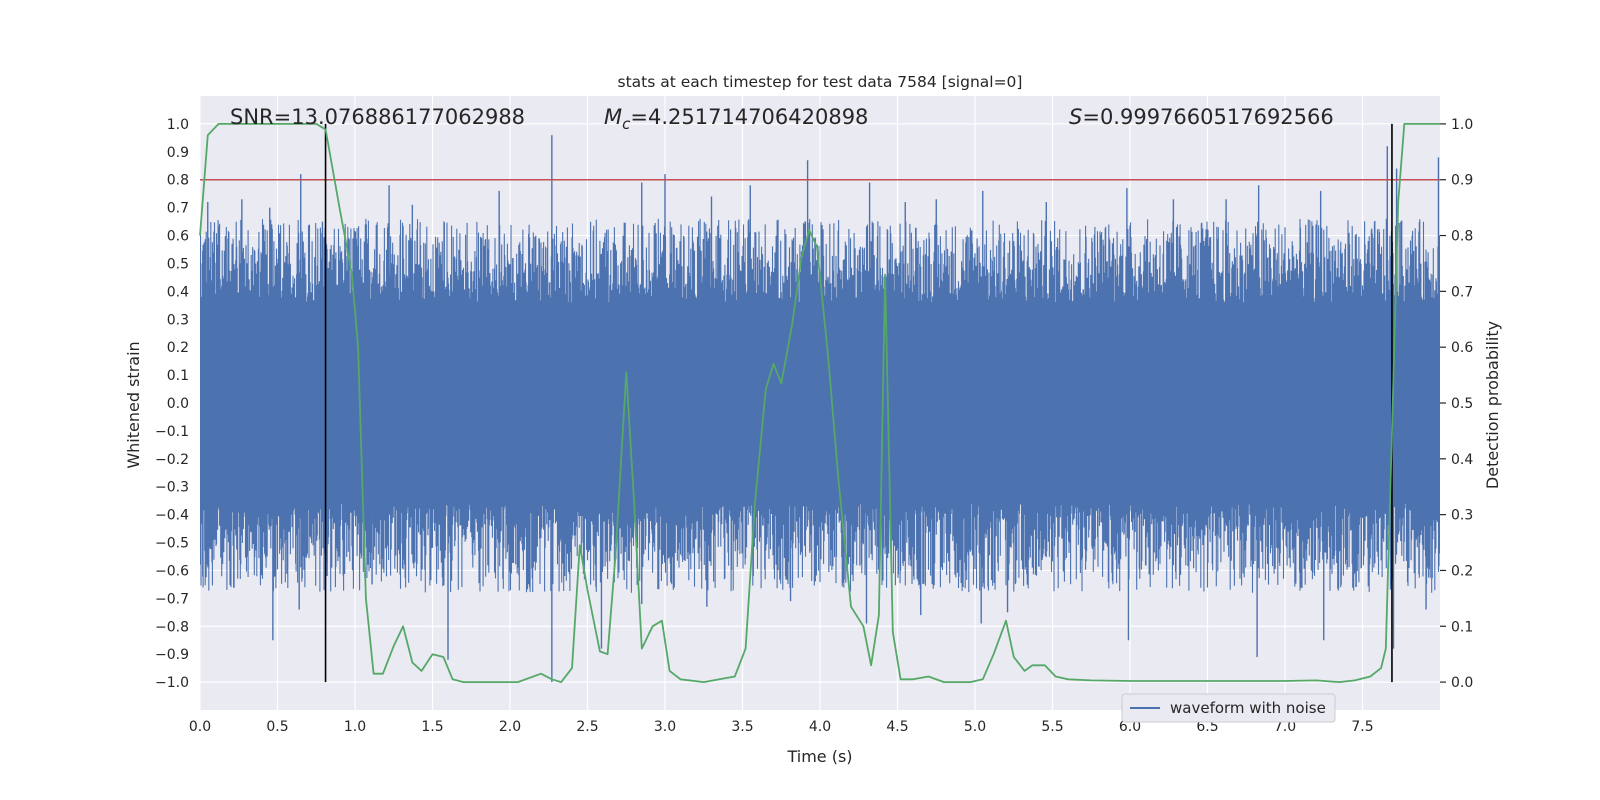 The image size is (1600, 800). What do you see at coordinates (1207, 117) in the screenshot?
I see `score-value: =0.9997660517692566` at bounding box center [1207, 117].